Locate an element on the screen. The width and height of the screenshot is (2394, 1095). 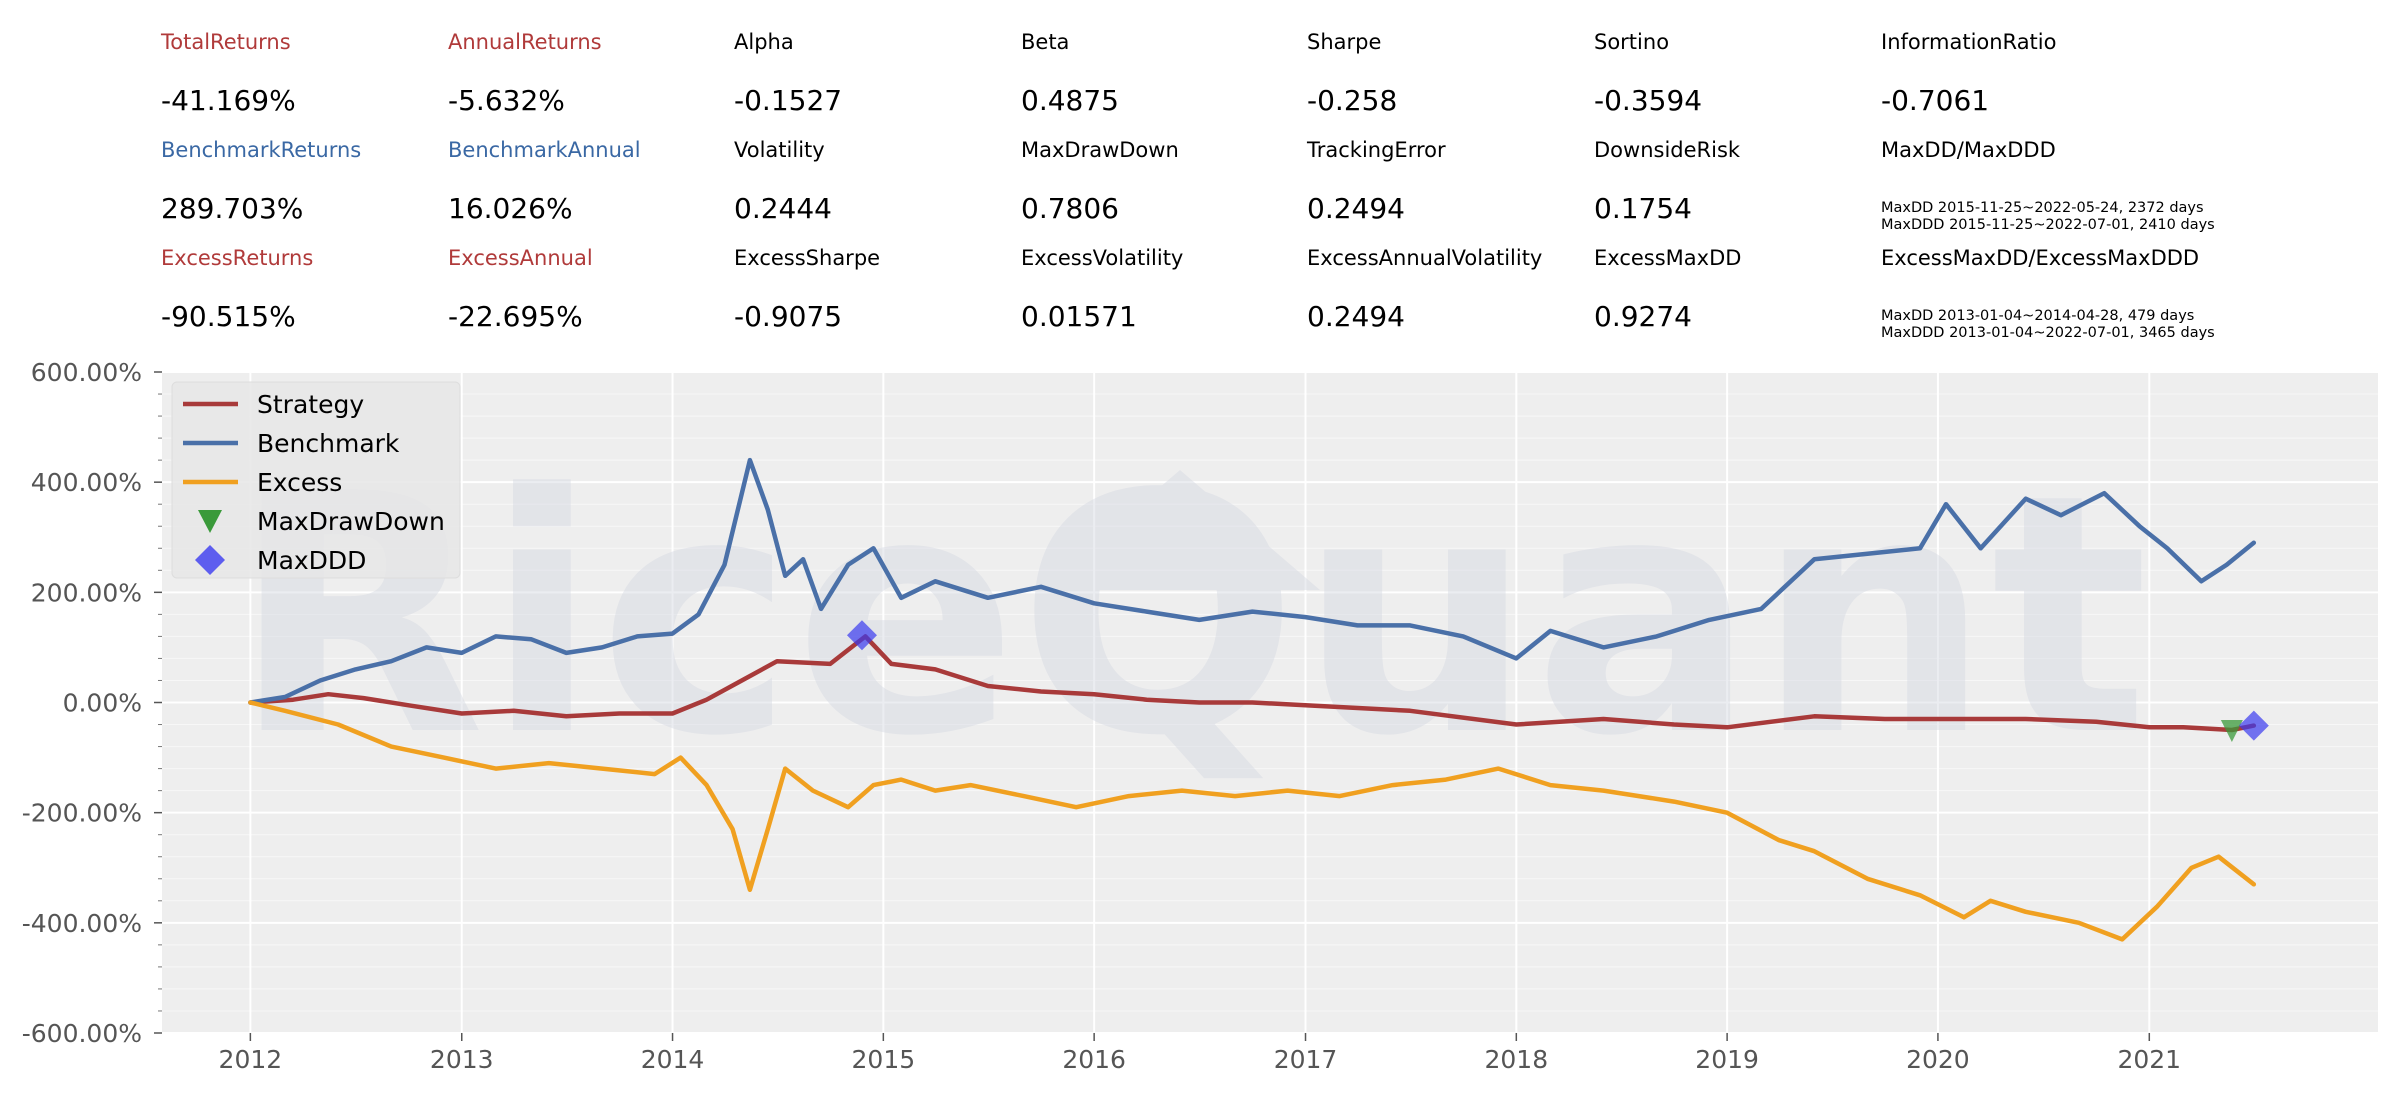
x-tick-label: 2019 is located at coordinates (1727, 1059).